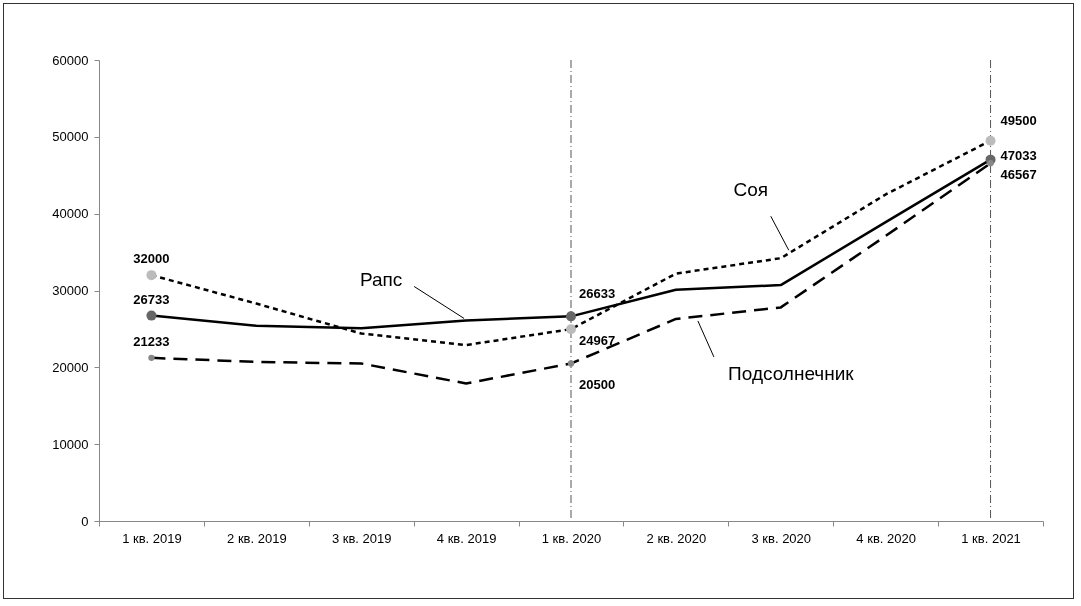  I want to click on data-label: 32000, so click(151, 259).